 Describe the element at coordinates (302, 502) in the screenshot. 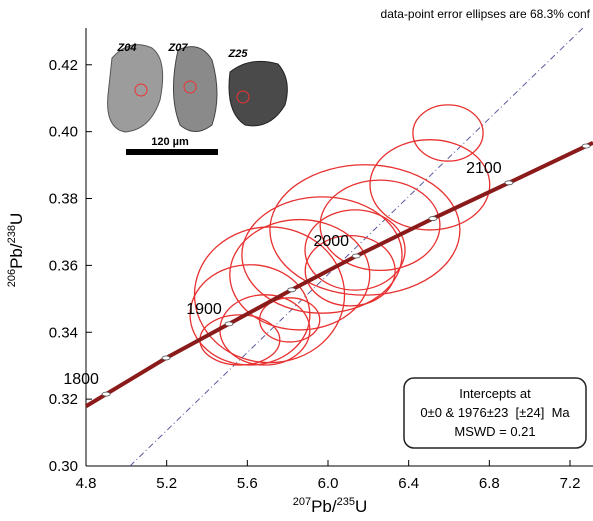

I see `x-label-part: 207` at that location.